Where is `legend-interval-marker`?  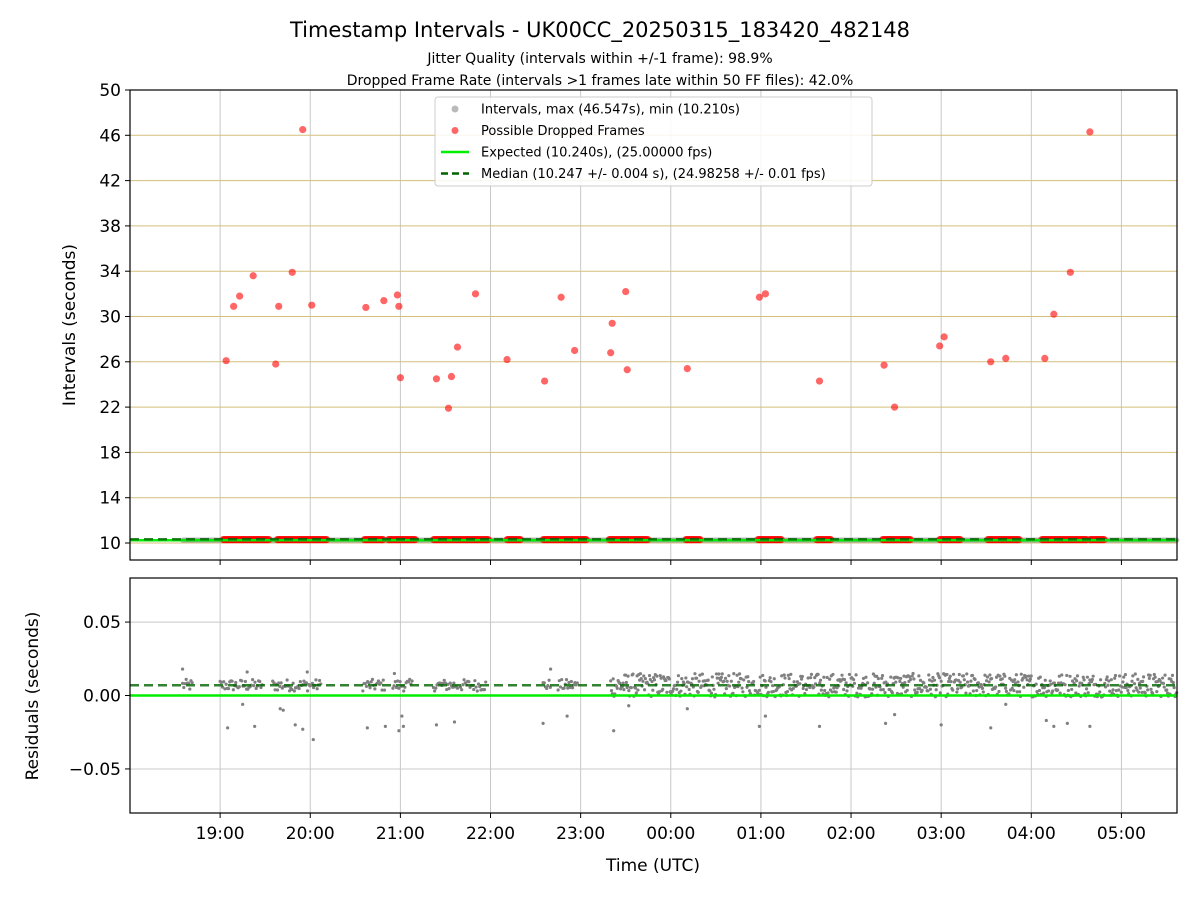
legend-interval-marker is located at coordinates (455, 109).